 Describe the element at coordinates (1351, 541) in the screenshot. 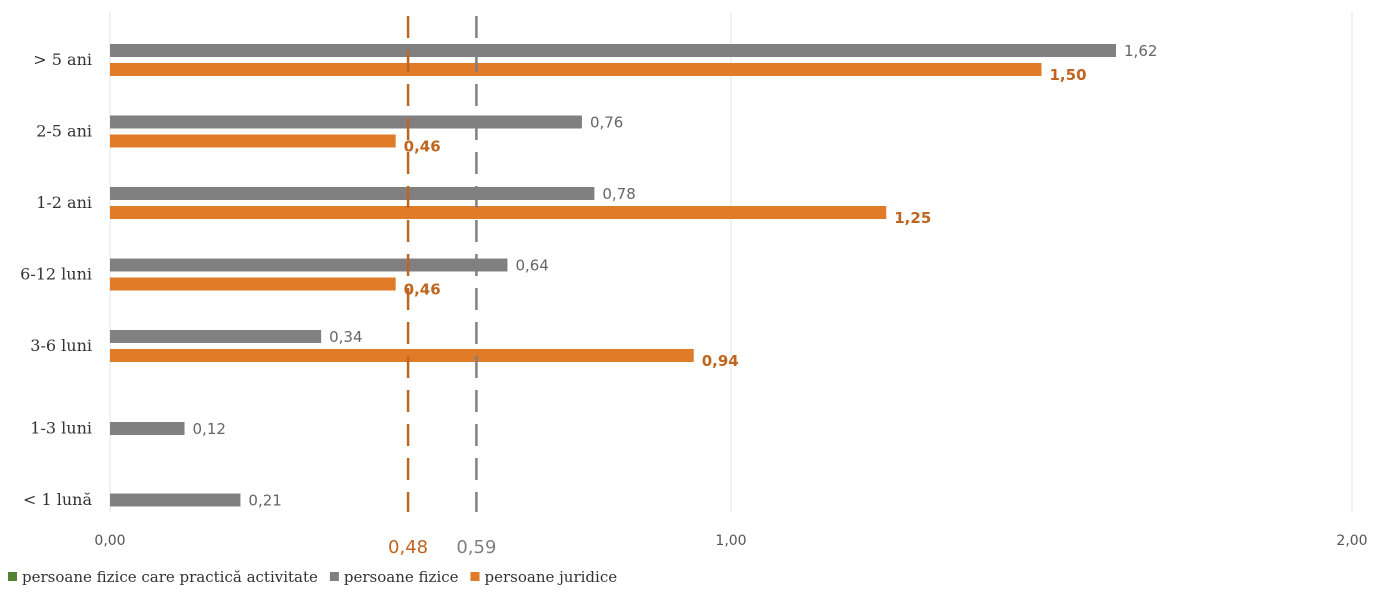

I see `x-tick-label-2: 2,00` at that location.